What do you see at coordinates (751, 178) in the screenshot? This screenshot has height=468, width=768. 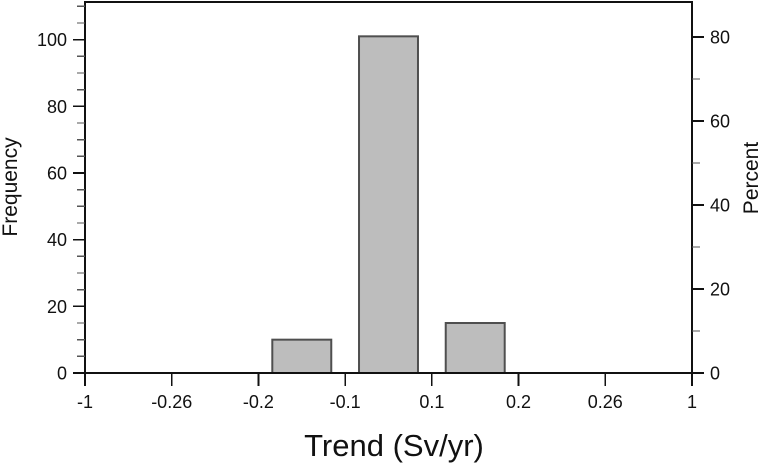 I see `right-axis-title: Percent` at bounding box center [751, 178].